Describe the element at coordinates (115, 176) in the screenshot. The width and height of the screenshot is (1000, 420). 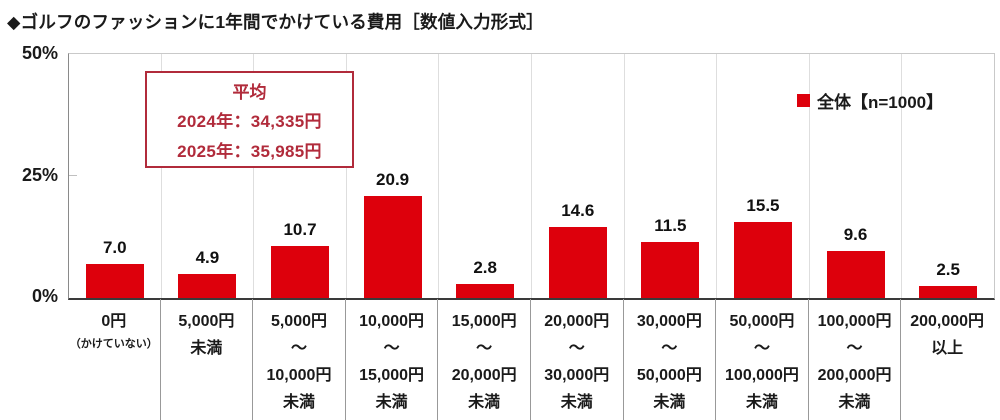
I see `category-column: 7.0` at that location.